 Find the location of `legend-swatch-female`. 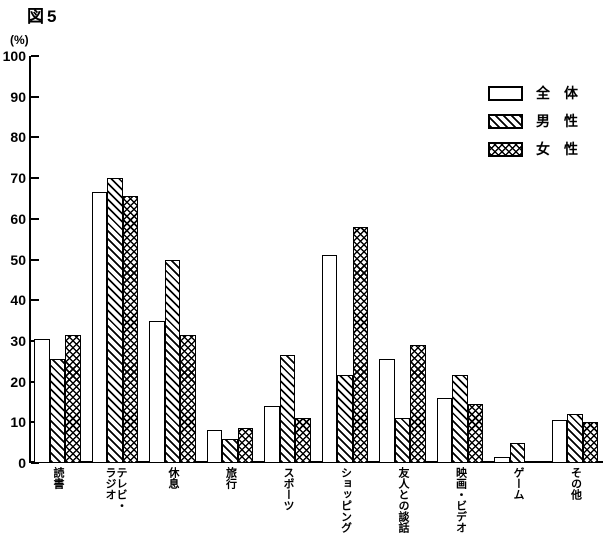

legend-swatch-female is located at coordinates (505, 149).